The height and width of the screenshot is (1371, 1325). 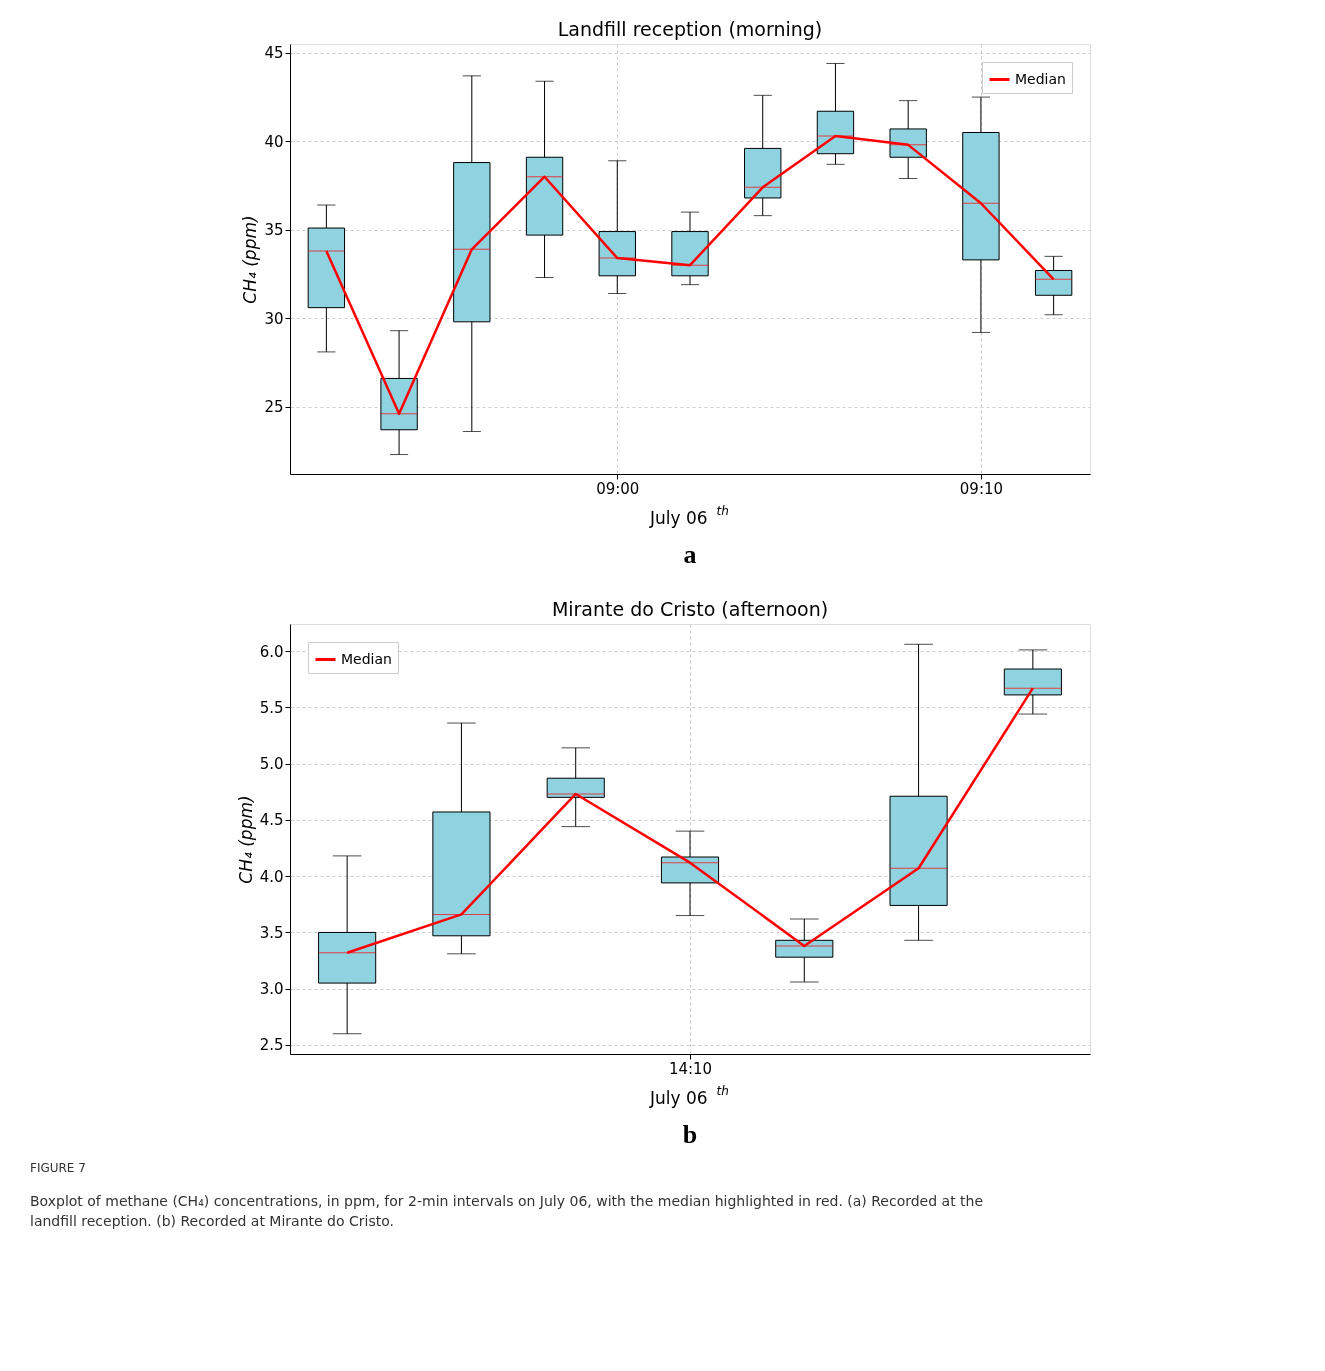 I want to click on text: b, so click(x=690, y=1134).